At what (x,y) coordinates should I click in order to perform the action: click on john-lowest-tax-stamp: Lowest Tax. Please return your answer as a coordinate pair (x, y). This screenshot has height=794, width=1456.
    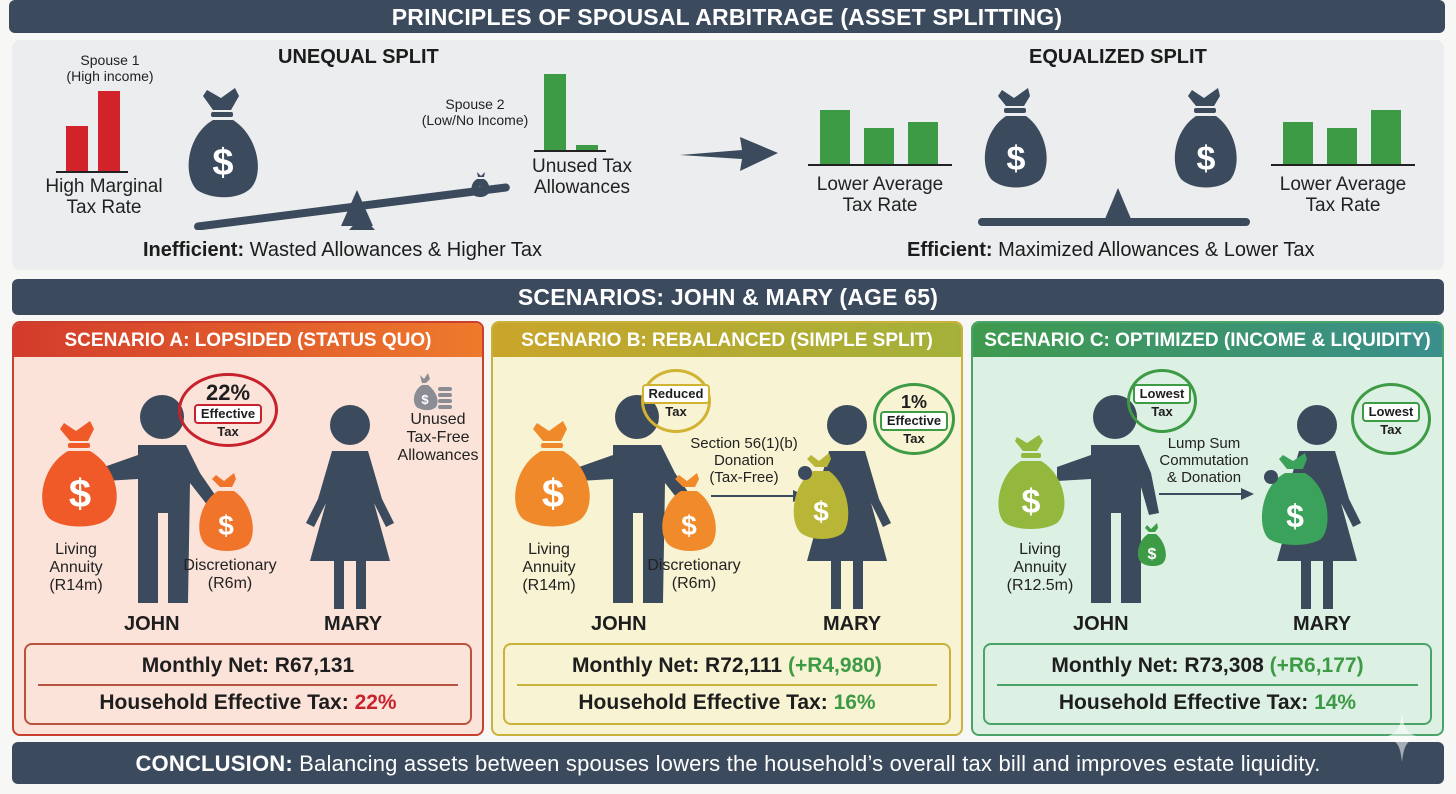
    Looking at the image, I should click on (1162, 401).